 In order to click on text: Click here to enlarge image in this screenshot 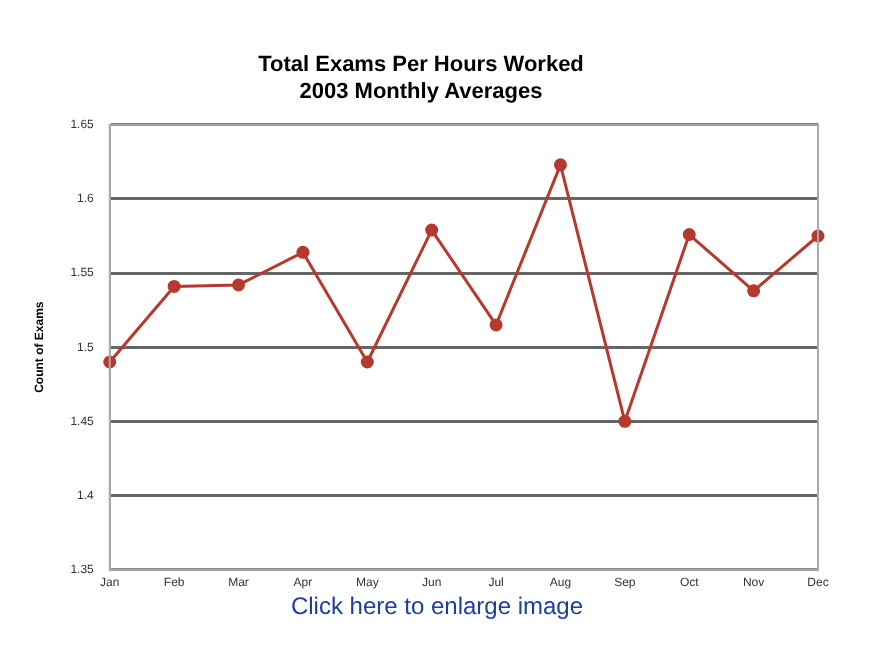, I will do `click(437, 606)`.